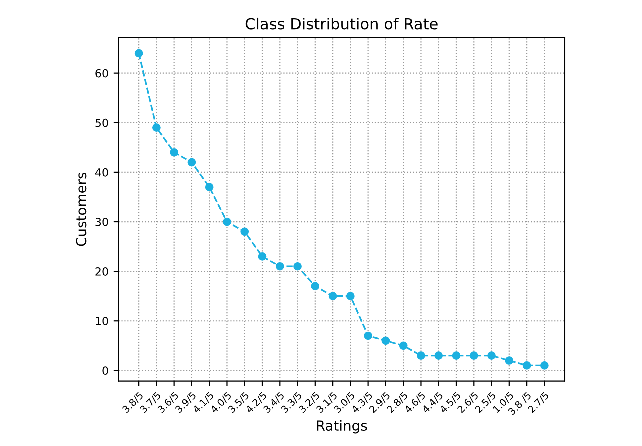 The image size is (642, 446). What do you see at coordinates (101, 172) in the screenshot?
I see `y-tick-label: 40` at bounding box center [101, 172].